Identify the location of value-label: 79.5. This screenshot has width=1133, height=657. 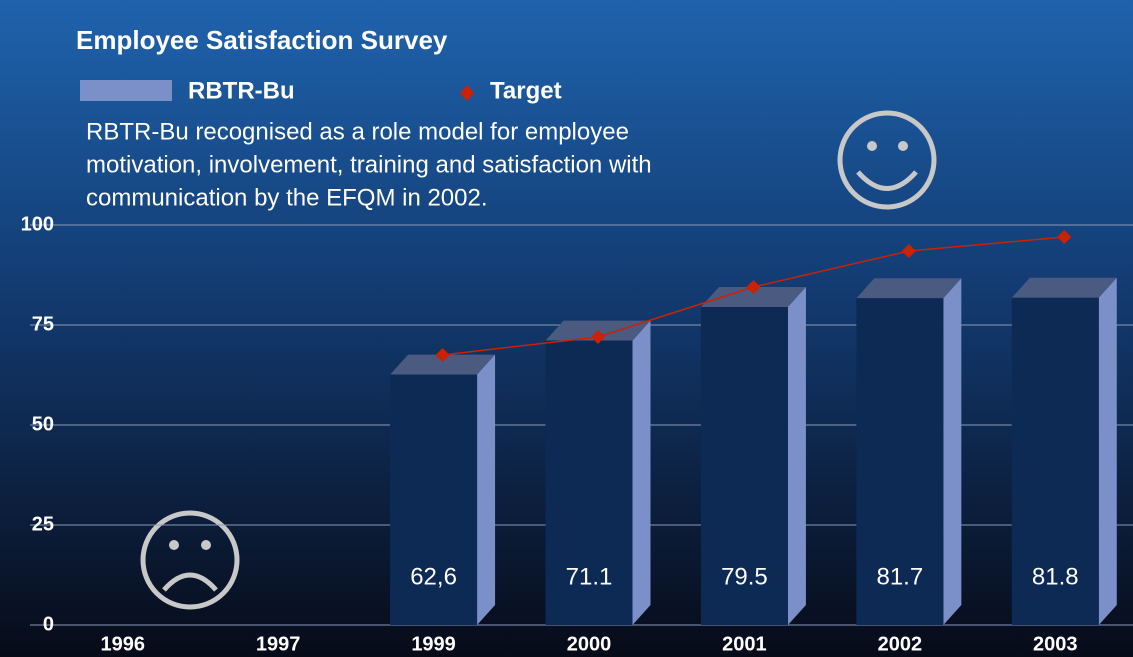
(744, 576).